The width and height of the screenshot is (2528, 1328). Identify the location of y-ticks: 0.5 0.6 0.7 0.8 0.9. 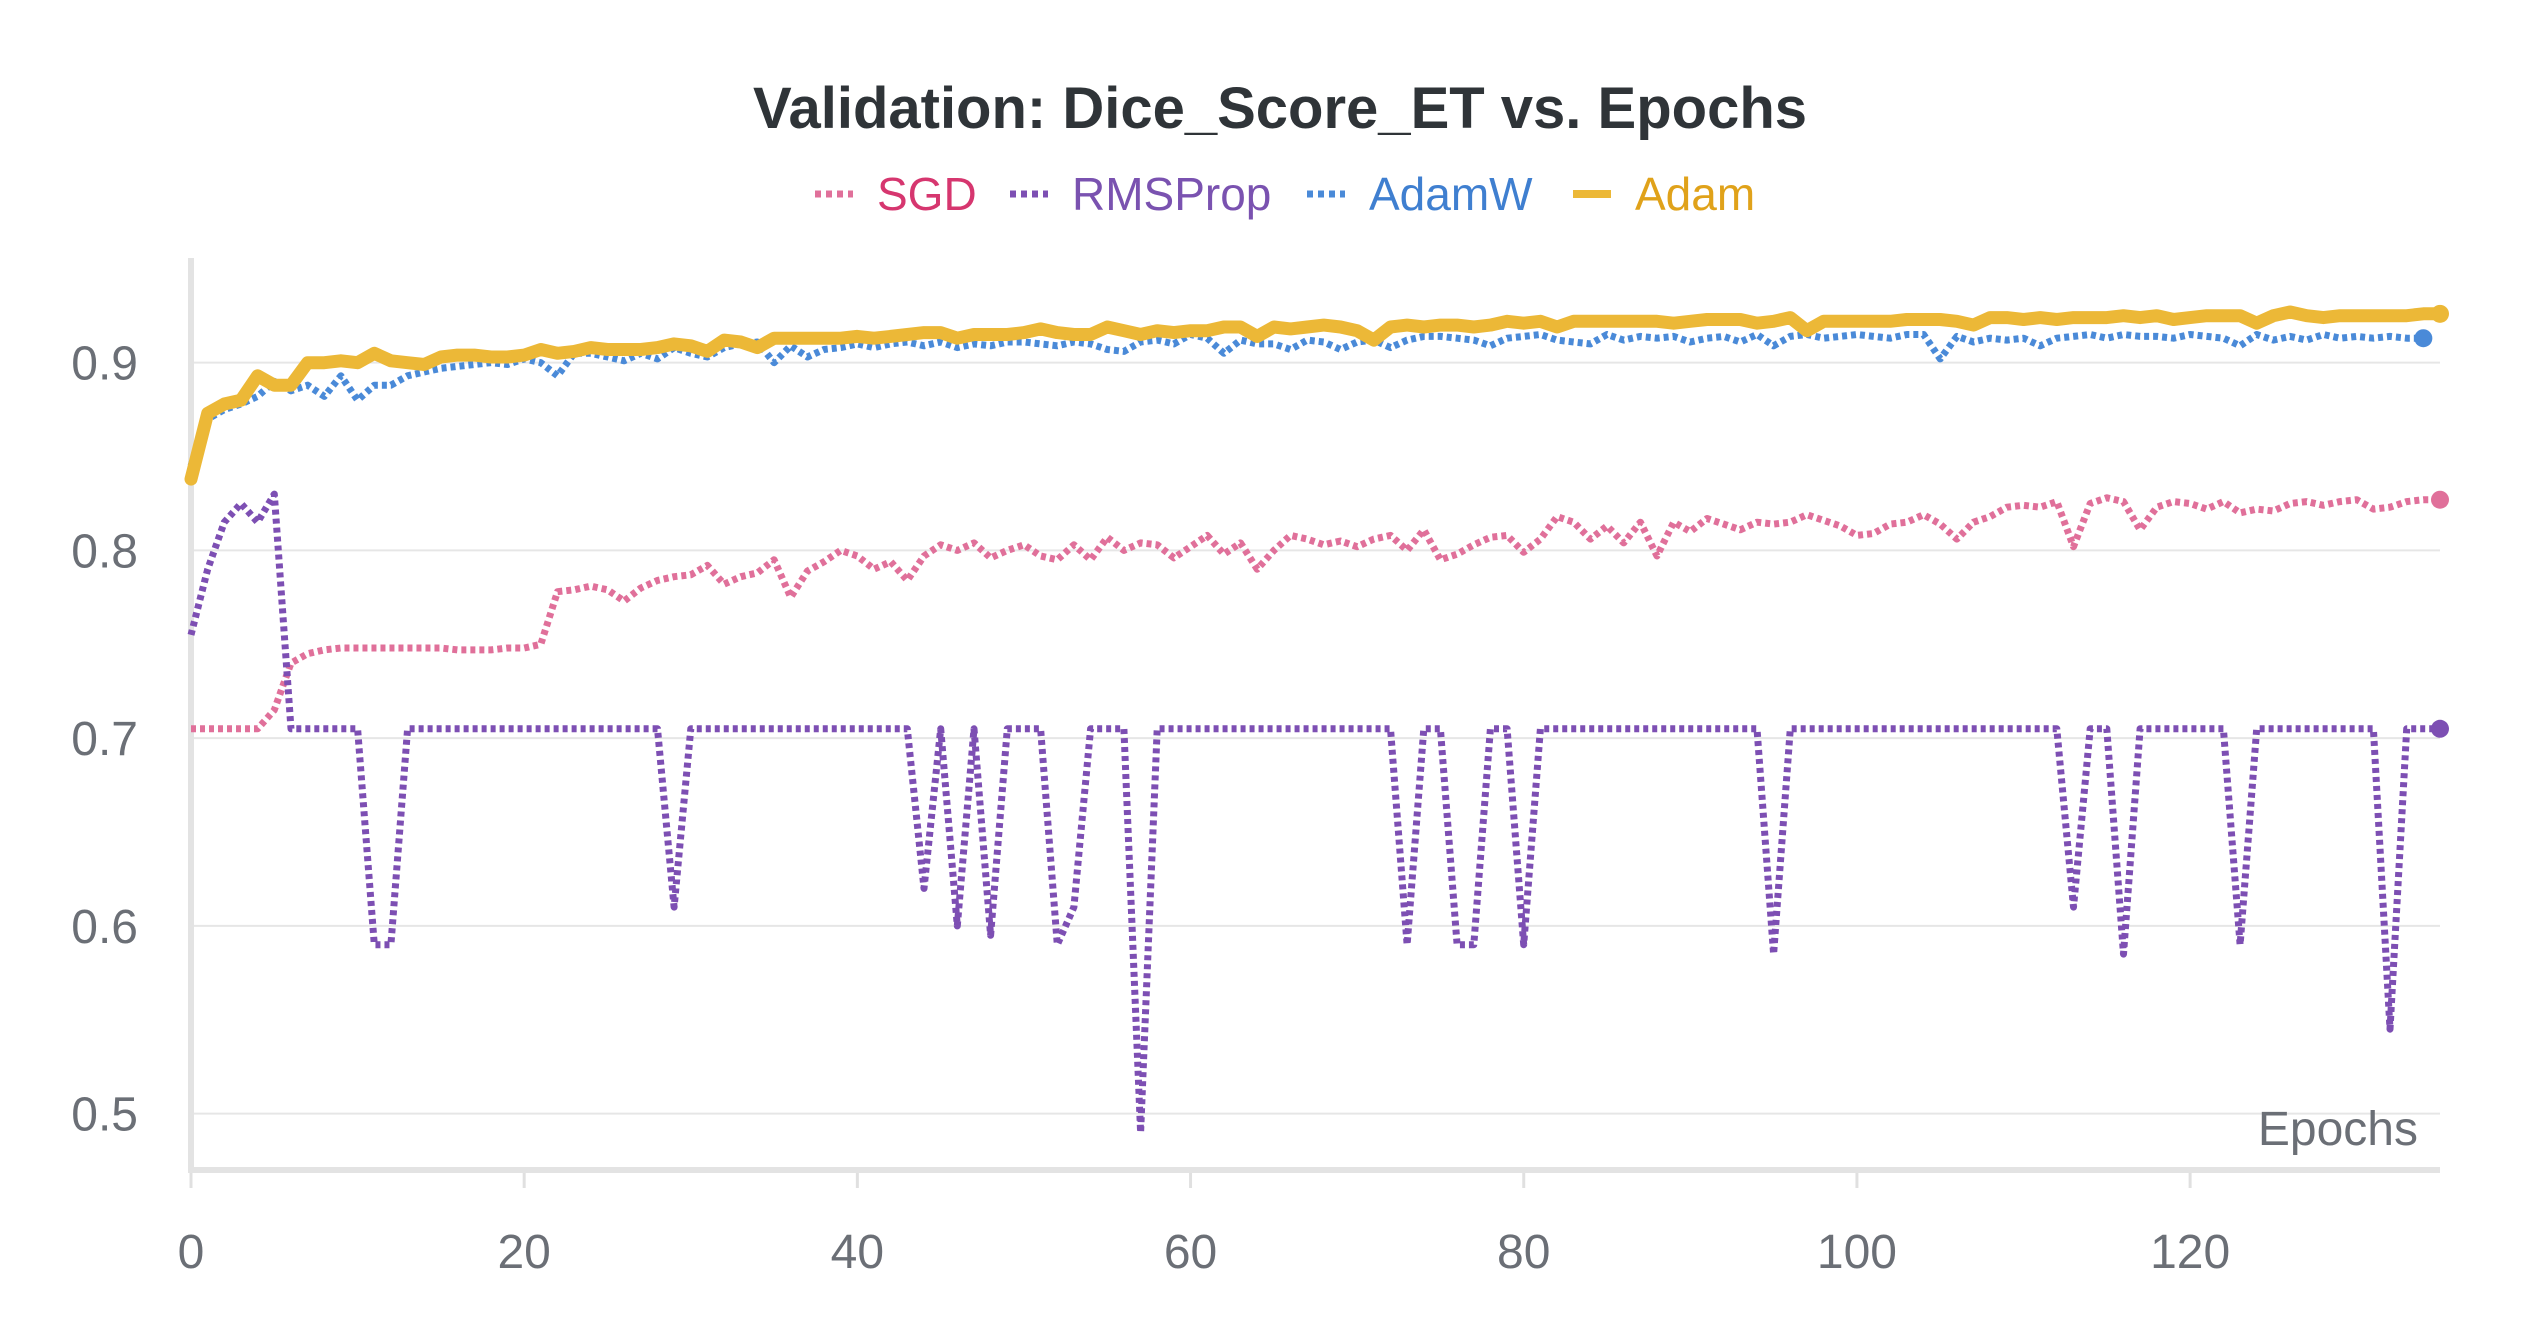
(104, 740).